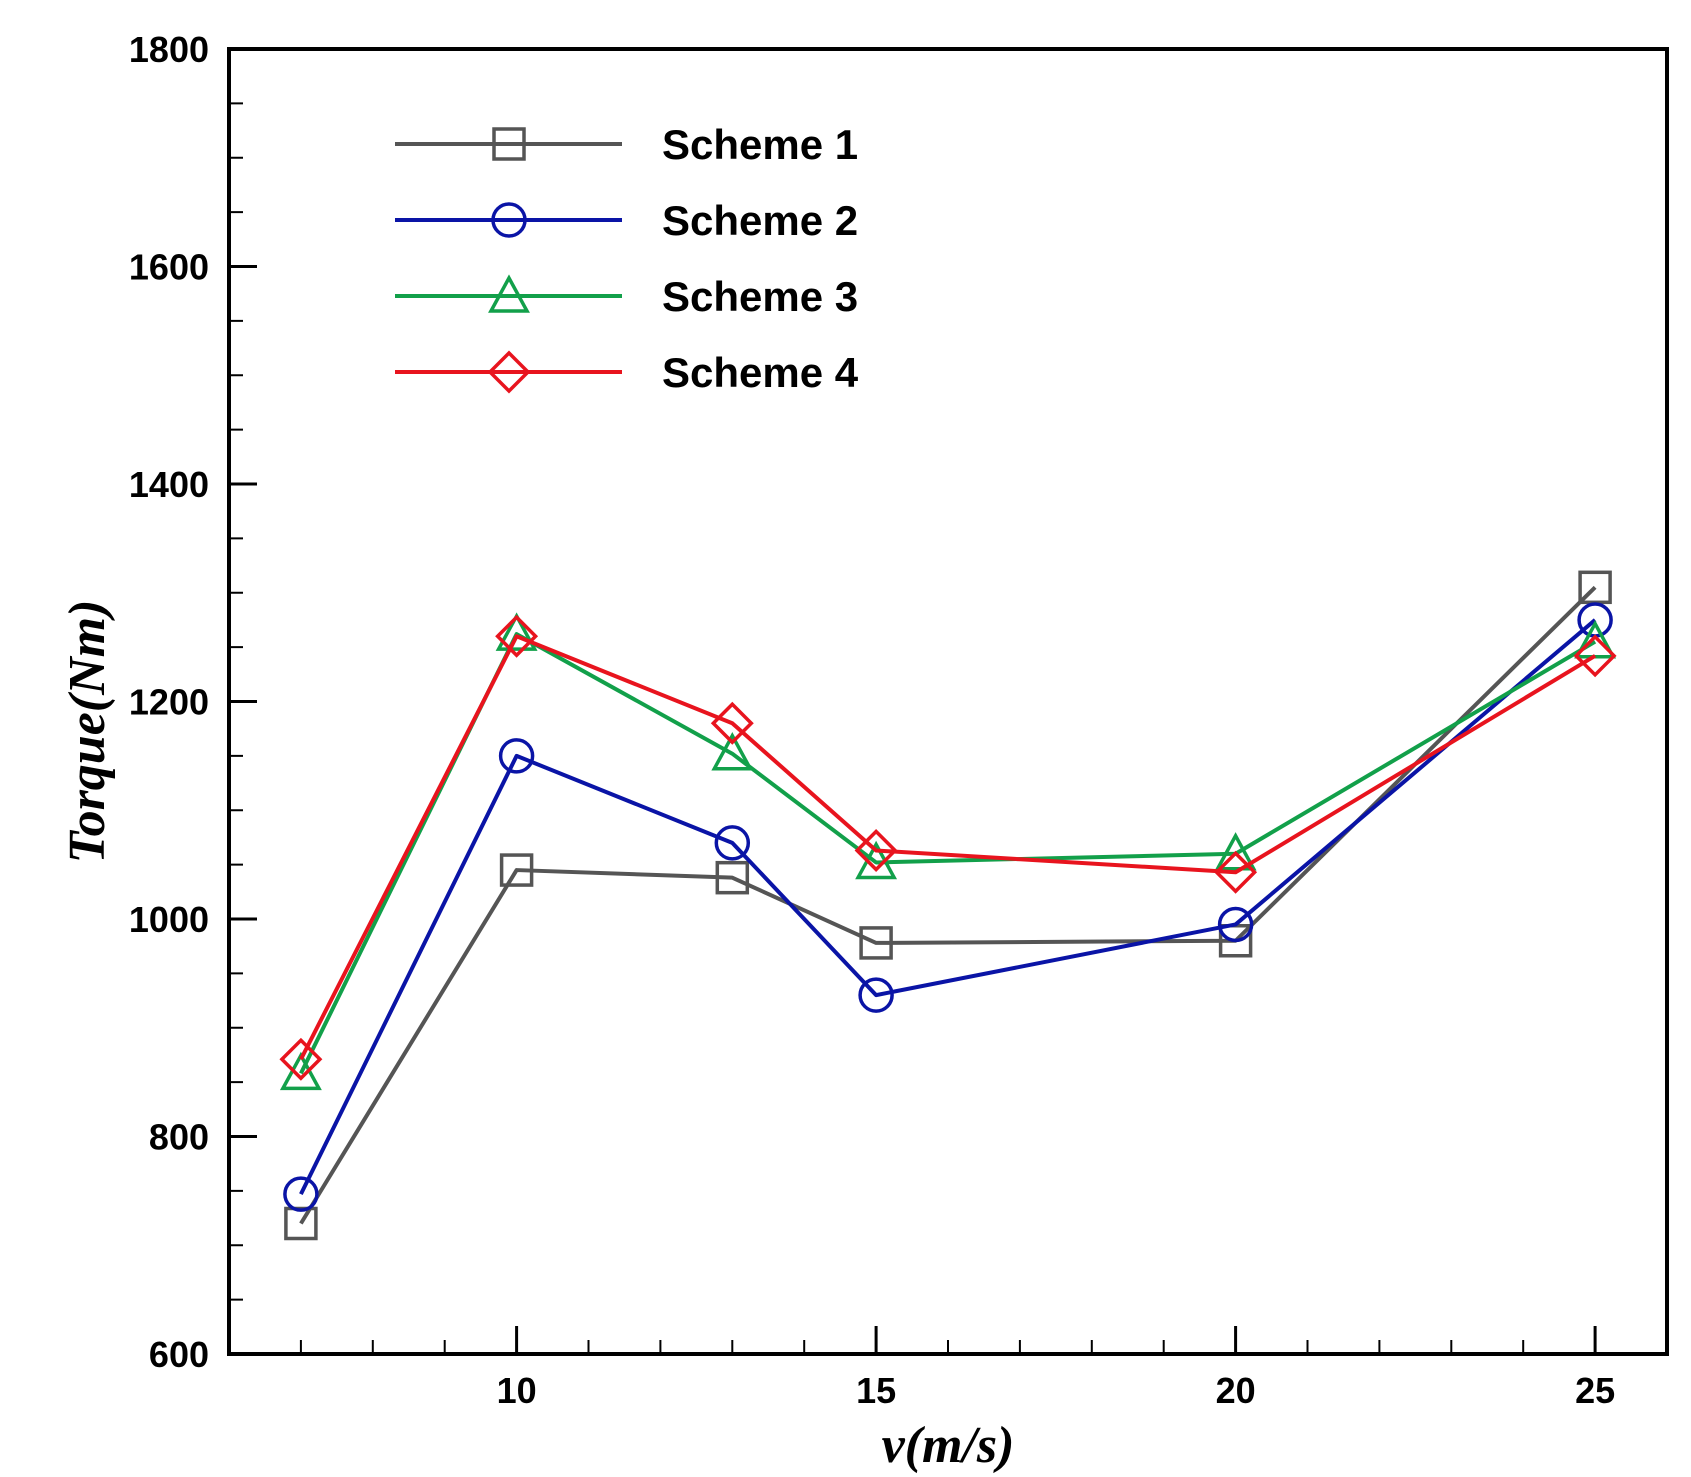 Image resolution: width=1691 pixels, height=1477 pixels. I want to click on y-tick-label: 1600, so click(169, 267).